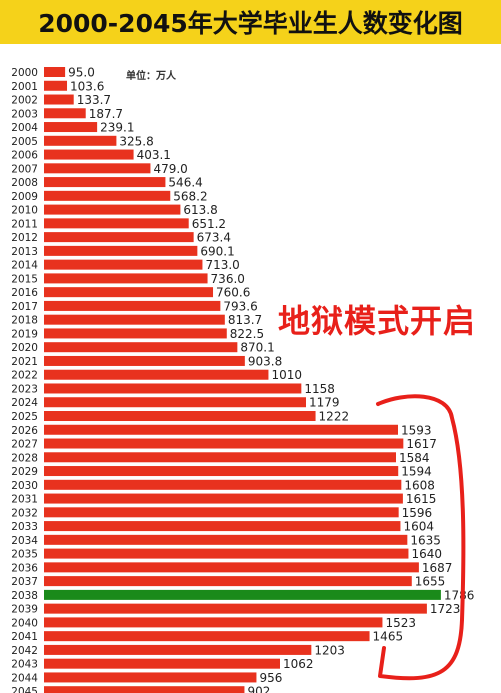  I want to click on year-label: 2011, so click(24, 224).